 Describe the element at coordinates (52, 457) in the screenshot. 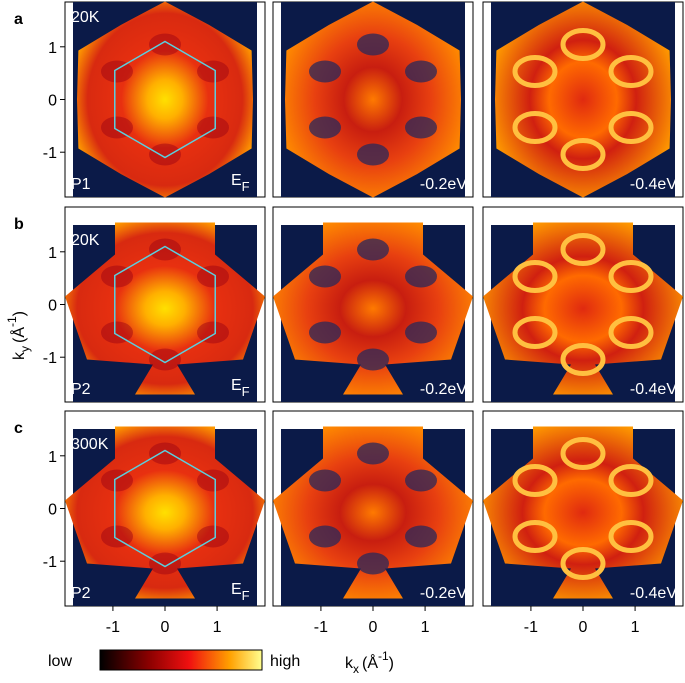

I see `y-tick-label: 1` at that location.